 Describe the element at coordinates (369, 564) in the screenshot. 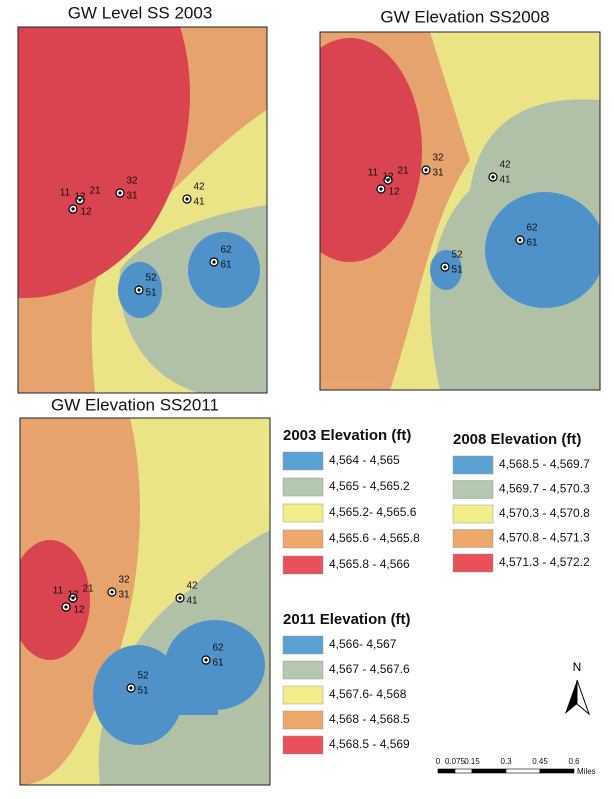

I see `legend-label: 4,565.8 - 4,566` at that location.